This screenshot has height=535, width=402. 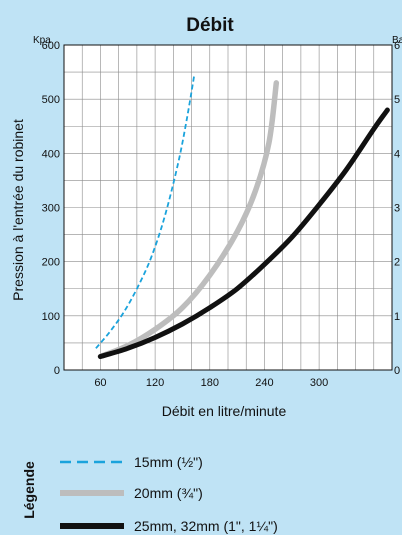 I want to click on y-tick-label-right: 1, so click(x=397, y=317).